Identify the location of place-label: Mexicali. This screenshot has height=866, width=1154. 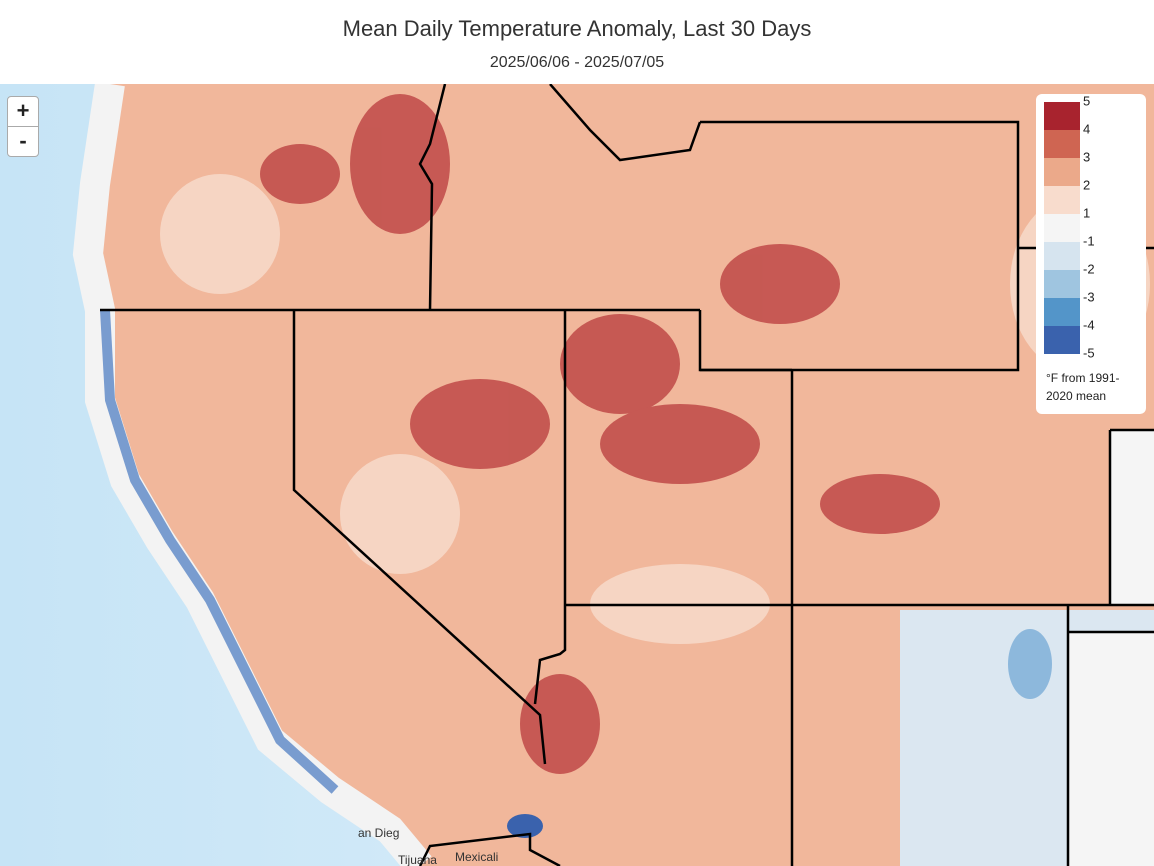
(476, 857).